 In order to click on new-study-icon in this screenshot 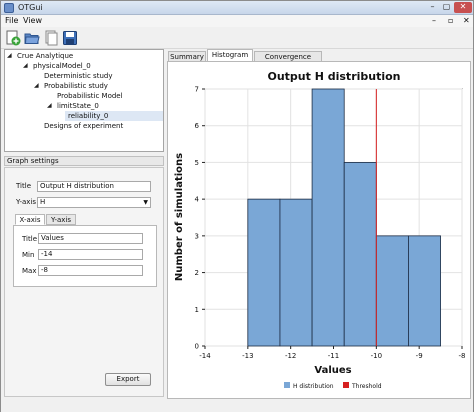, I will do `click(13, 38)`.